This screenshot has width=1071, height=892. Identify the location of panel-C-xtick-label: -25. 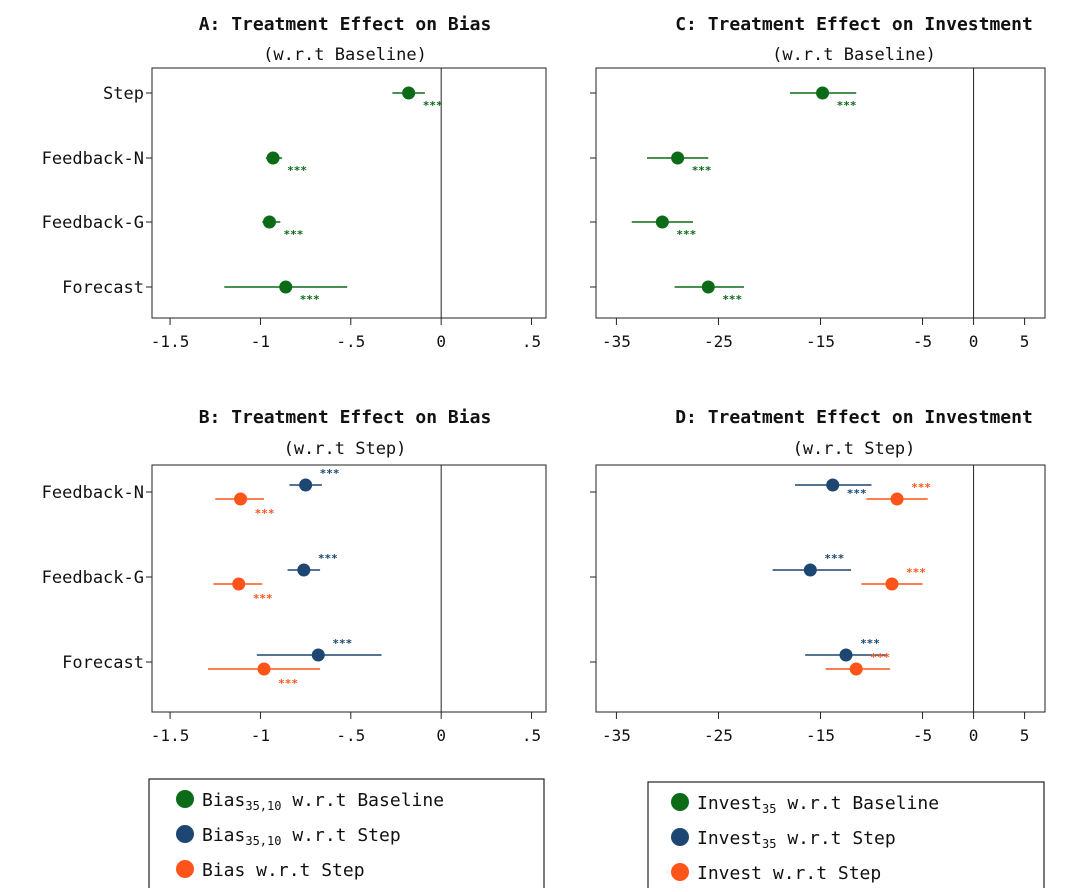
(718, 341).